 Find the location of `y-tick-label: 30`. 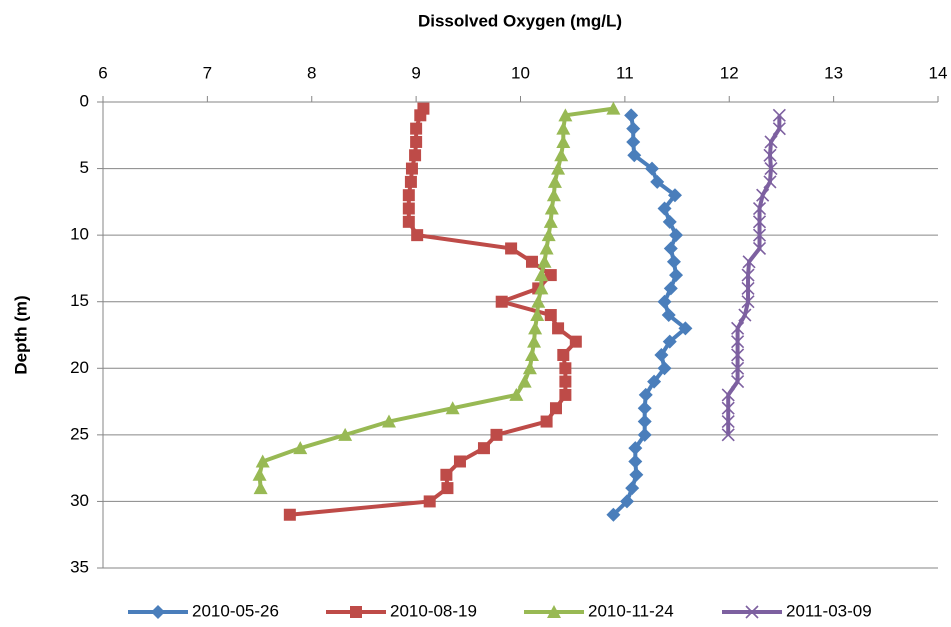

y-tick-label: 30 is located at coordinates (79, 500).